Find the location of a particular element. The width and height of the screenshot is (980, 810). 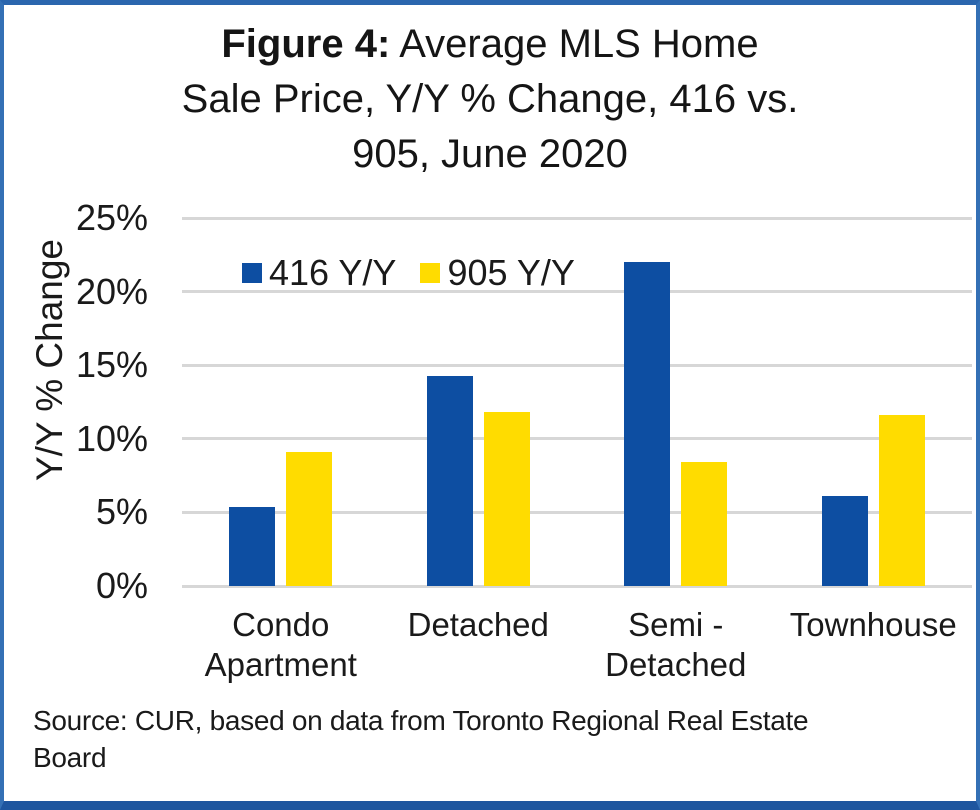

x-label-semi-detached: Semi - Detached is located at coordinates (676, 645).